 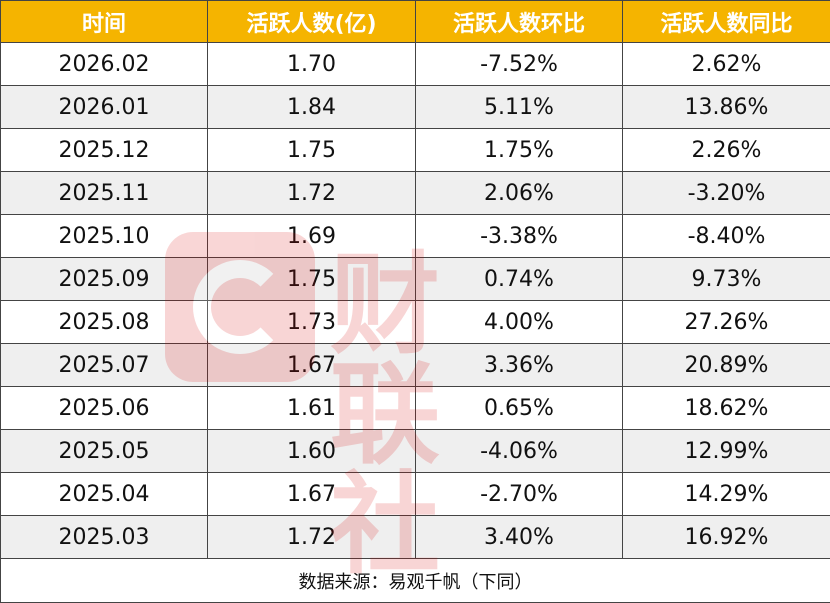 What do you see at coordinates (519, 365) in the screenshot?
I see `cell-mom-change: 3.36%` at bounding box center [519, 365].